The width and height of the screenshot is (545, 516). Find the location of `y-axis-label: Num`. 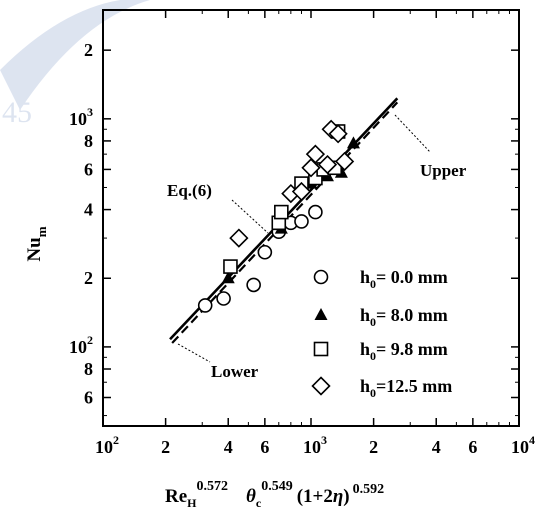

y-axis-label: Num is located at coordinates (36, 243).